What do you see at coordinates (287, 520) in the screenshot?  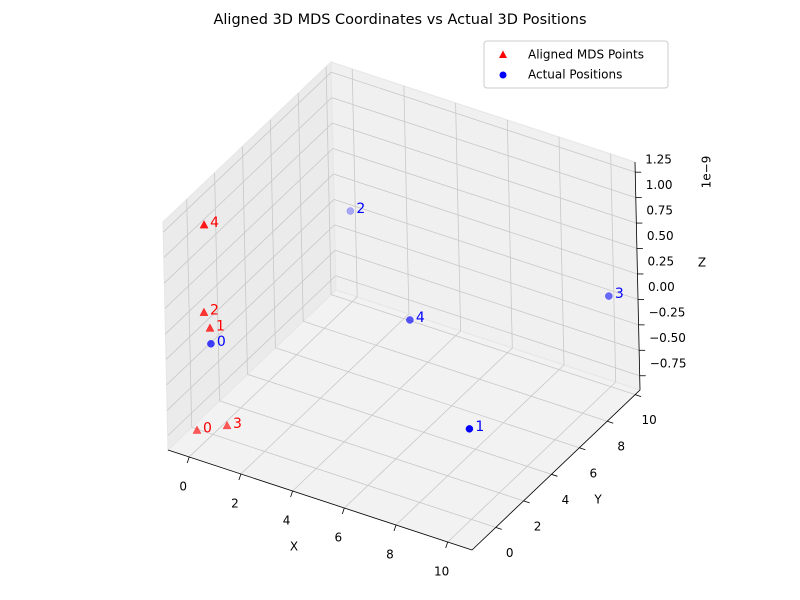 I see `x-tick-label: 4` at bounding box center [287, 520].